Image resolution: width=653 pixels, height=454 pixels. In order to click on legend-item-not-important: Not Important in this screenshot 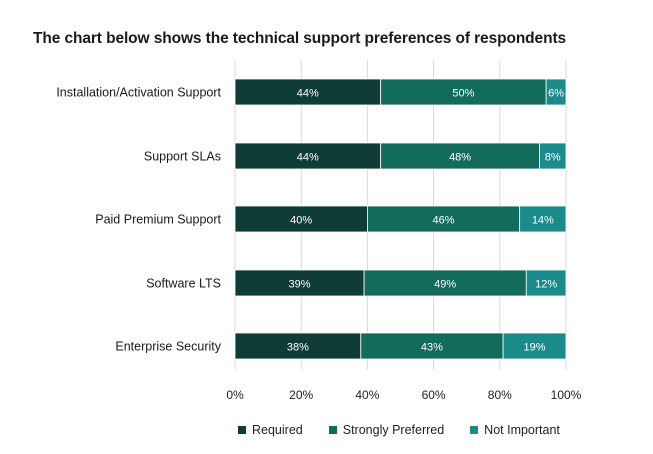, I will do `click(515, 430)`.